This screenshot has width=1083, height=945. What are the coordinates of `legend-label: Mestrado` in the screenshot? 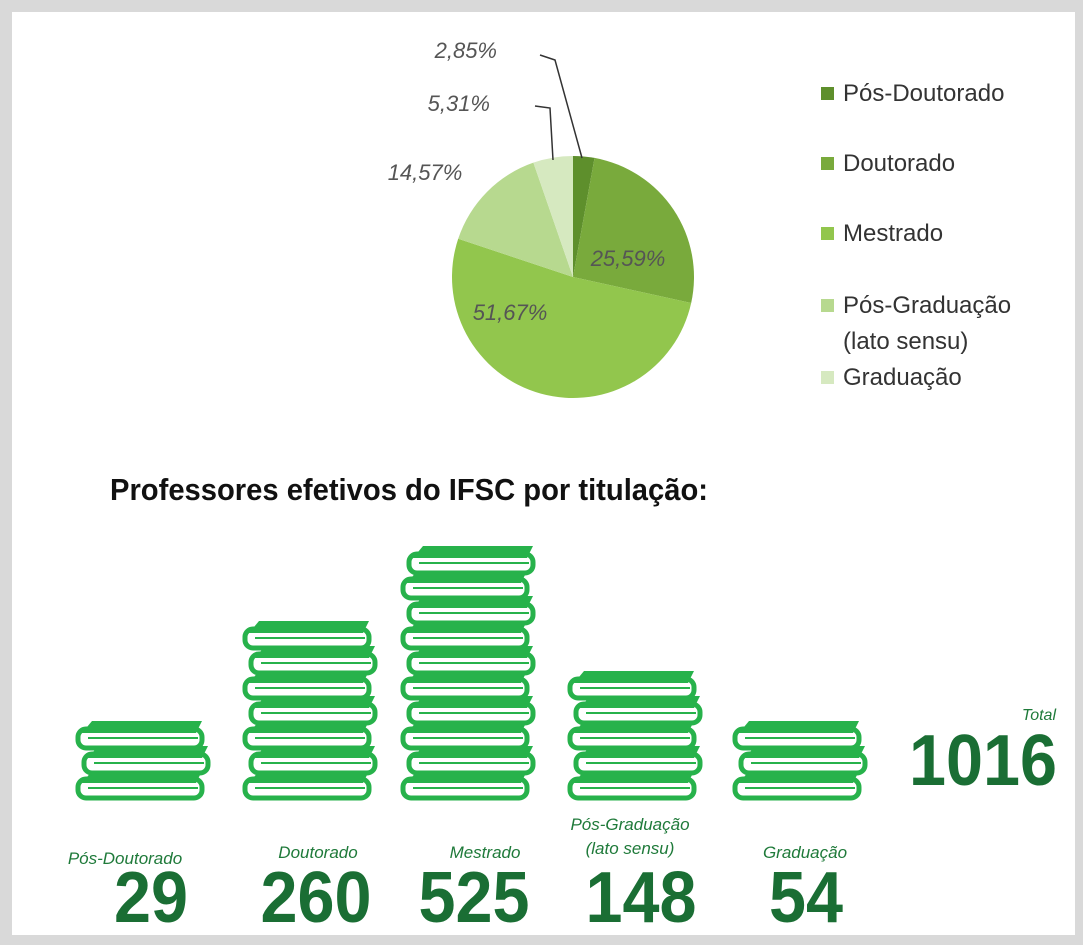 It's located at (893, 233).